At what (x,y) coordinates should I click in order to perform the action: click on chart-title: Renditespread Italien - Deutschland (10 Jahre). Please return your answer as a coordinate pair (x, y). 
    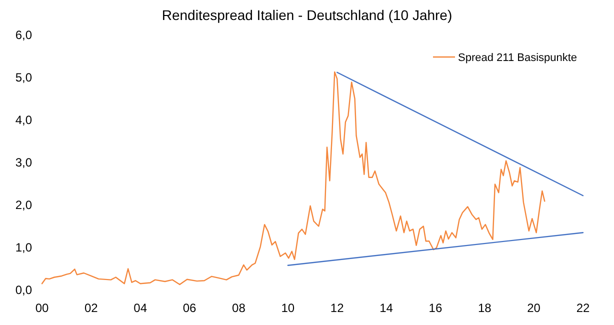
    Looking at the image, I should click on (307, 15).